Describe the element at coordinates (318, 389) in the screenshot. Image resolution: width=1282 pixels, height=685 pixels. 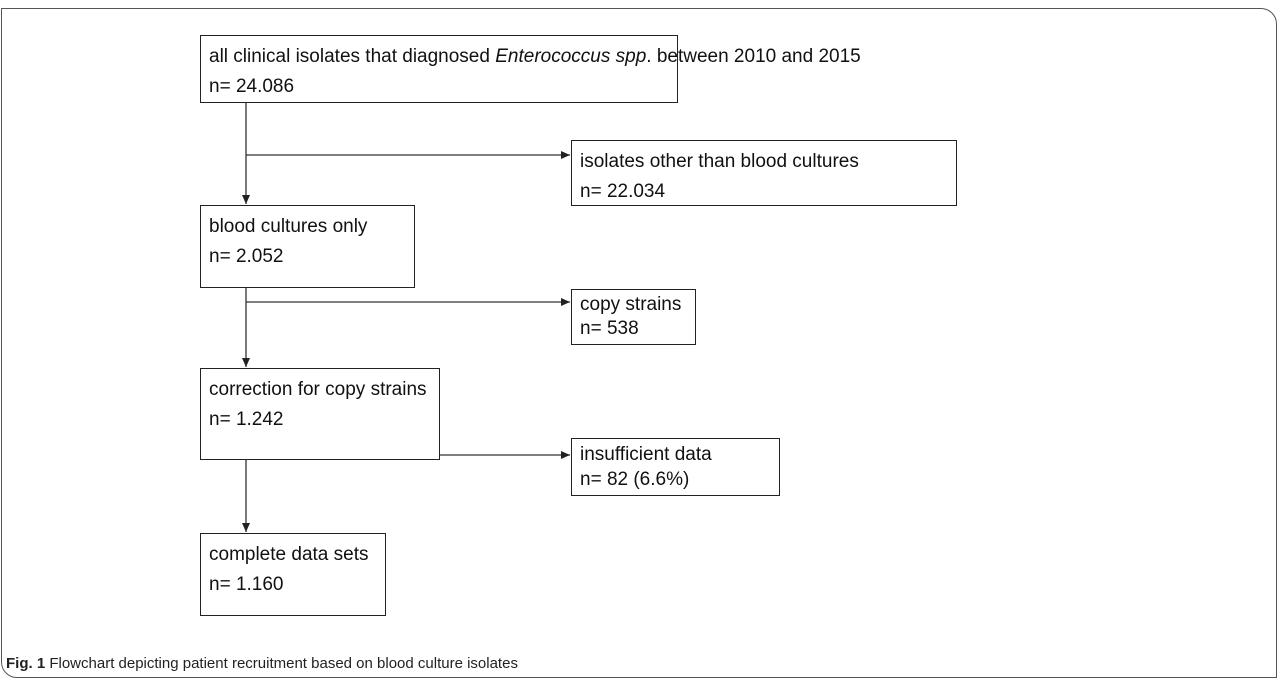
I see `box-label: correction for copy strains` at that location.